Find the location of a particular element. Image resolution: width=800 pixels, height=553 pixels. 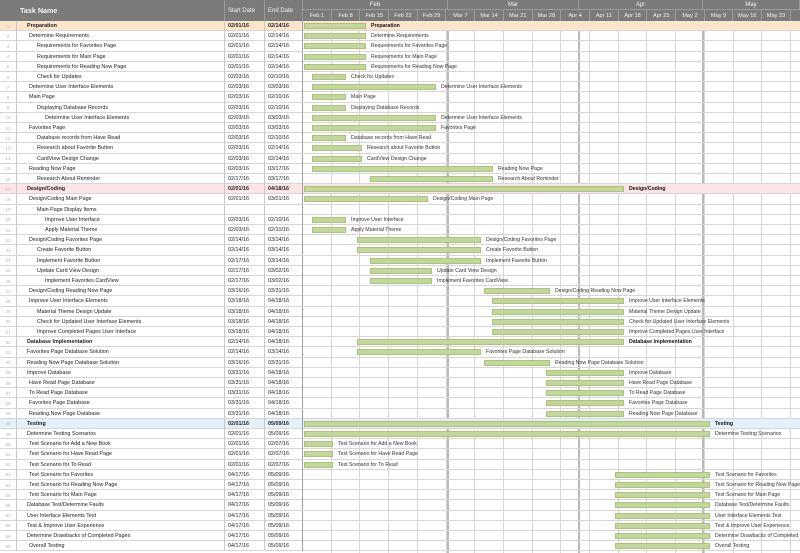

task-name-cell: Reading Now Page Database Solution is located at coordinates (120, 362).